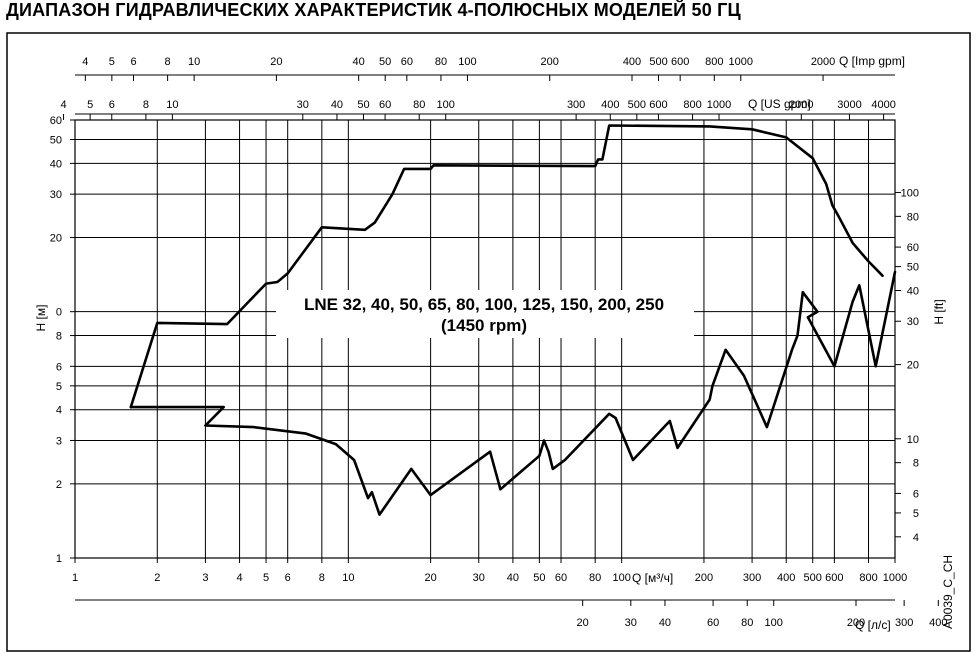 This screenshot has height=652, width=976. What do you see at coordinates (913, 248) in the screenshot?
I see `ft-tick-label: 60` at bounding box center [913, 248].